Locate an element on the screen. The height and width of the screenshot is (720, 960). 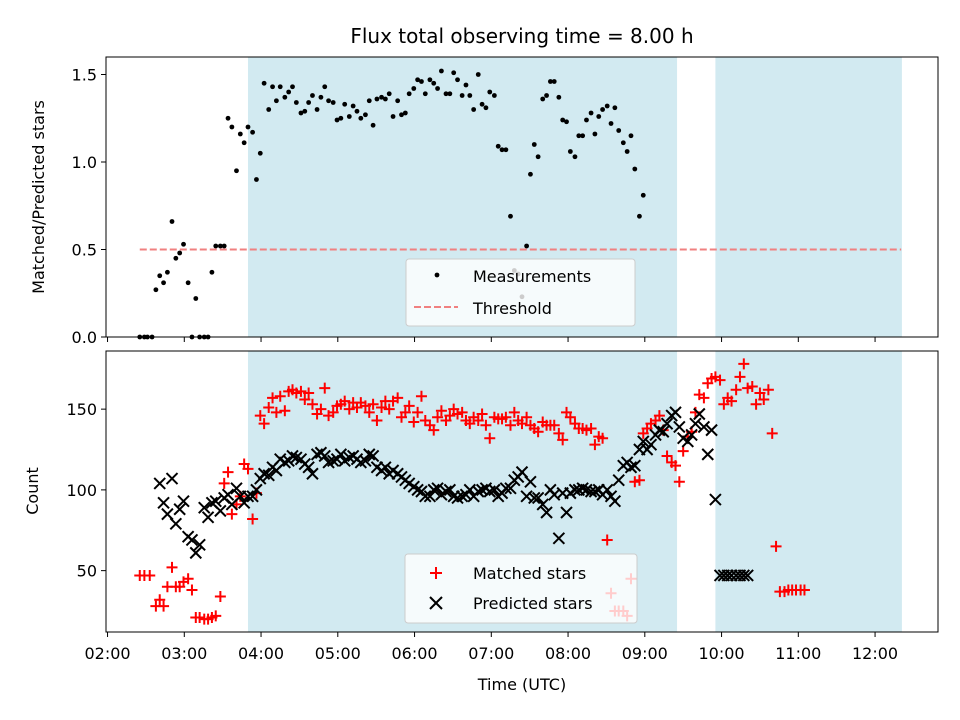
legend-predicted-marker is located at coordinates (436, 603).